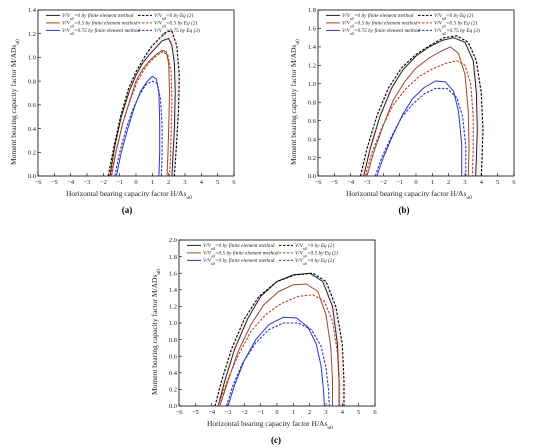 This screenshot has height=448, width=550. I want to click on panel-label: (a), so click(127, 210).